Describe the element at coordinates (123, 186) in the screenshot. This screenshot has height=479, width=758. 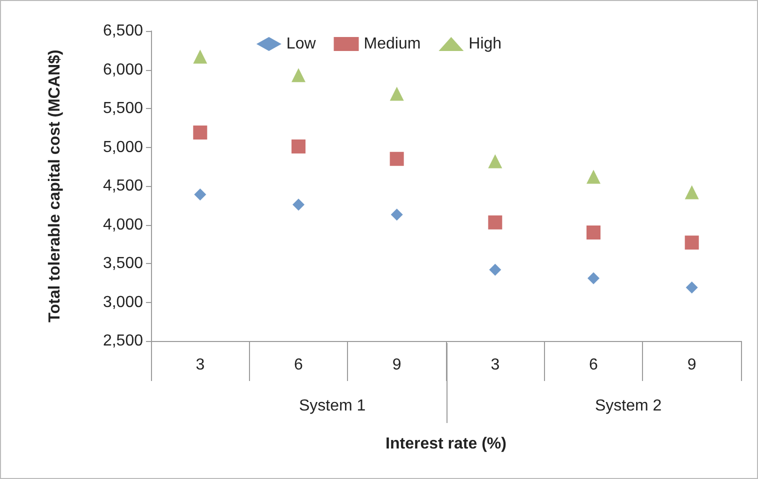
I see `y-tick-label: 4,500` at that location.